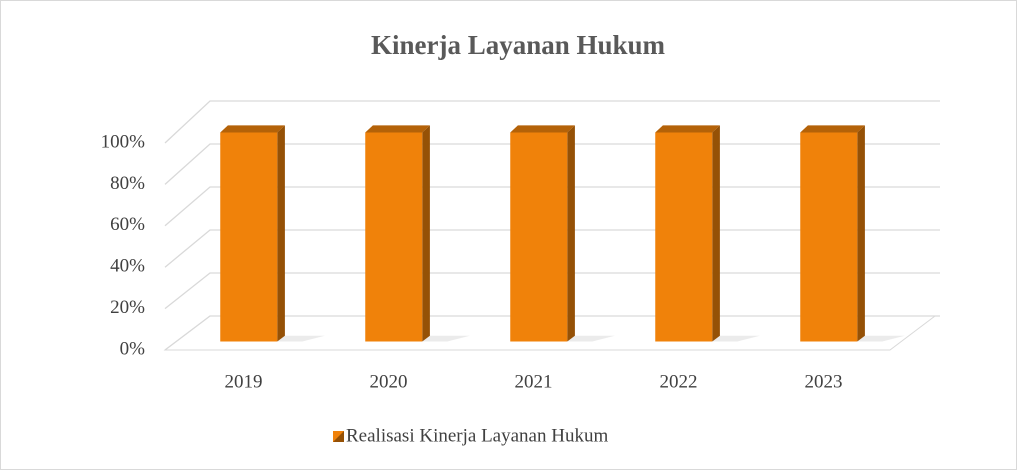 This screenshot has height=470, width=1017. I want to click on x-tick-label: 2020, so click(389, 381).